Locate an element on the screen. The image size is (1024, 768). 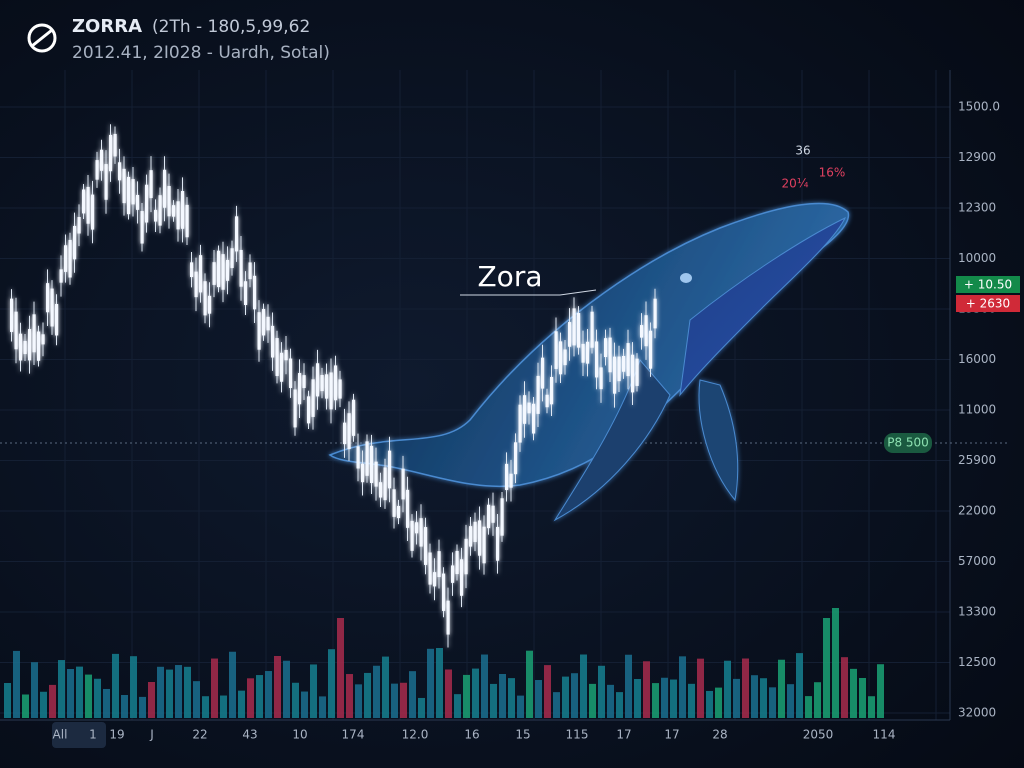
time-label: 17 is located at coordinates (671, 735).